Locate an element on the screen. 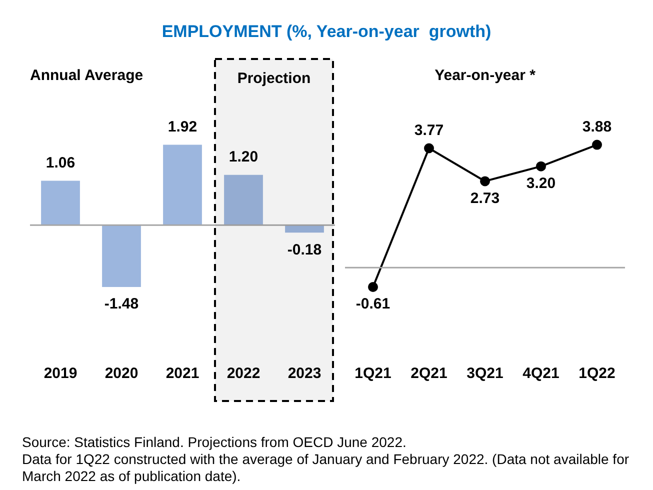 The height and width of the screenshot is (490, 653). data-label: -0.18 is located at coordinates (304, 249).